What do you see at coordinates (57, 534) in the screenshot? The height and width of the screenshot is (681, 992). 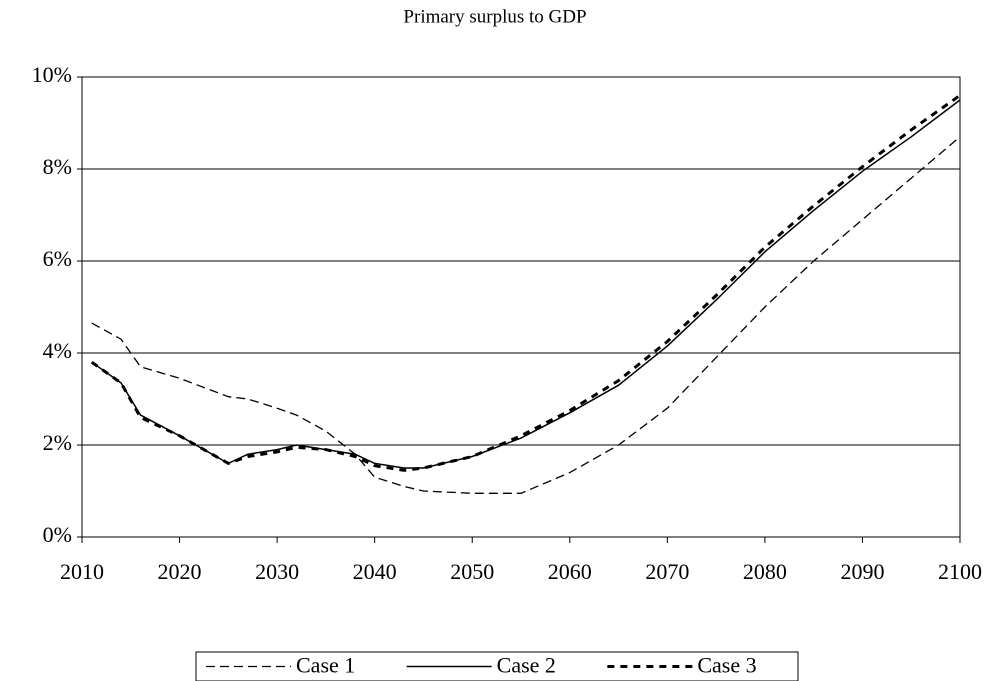 I see `y-tick-label: 0%` at bounding box center [57, 534].